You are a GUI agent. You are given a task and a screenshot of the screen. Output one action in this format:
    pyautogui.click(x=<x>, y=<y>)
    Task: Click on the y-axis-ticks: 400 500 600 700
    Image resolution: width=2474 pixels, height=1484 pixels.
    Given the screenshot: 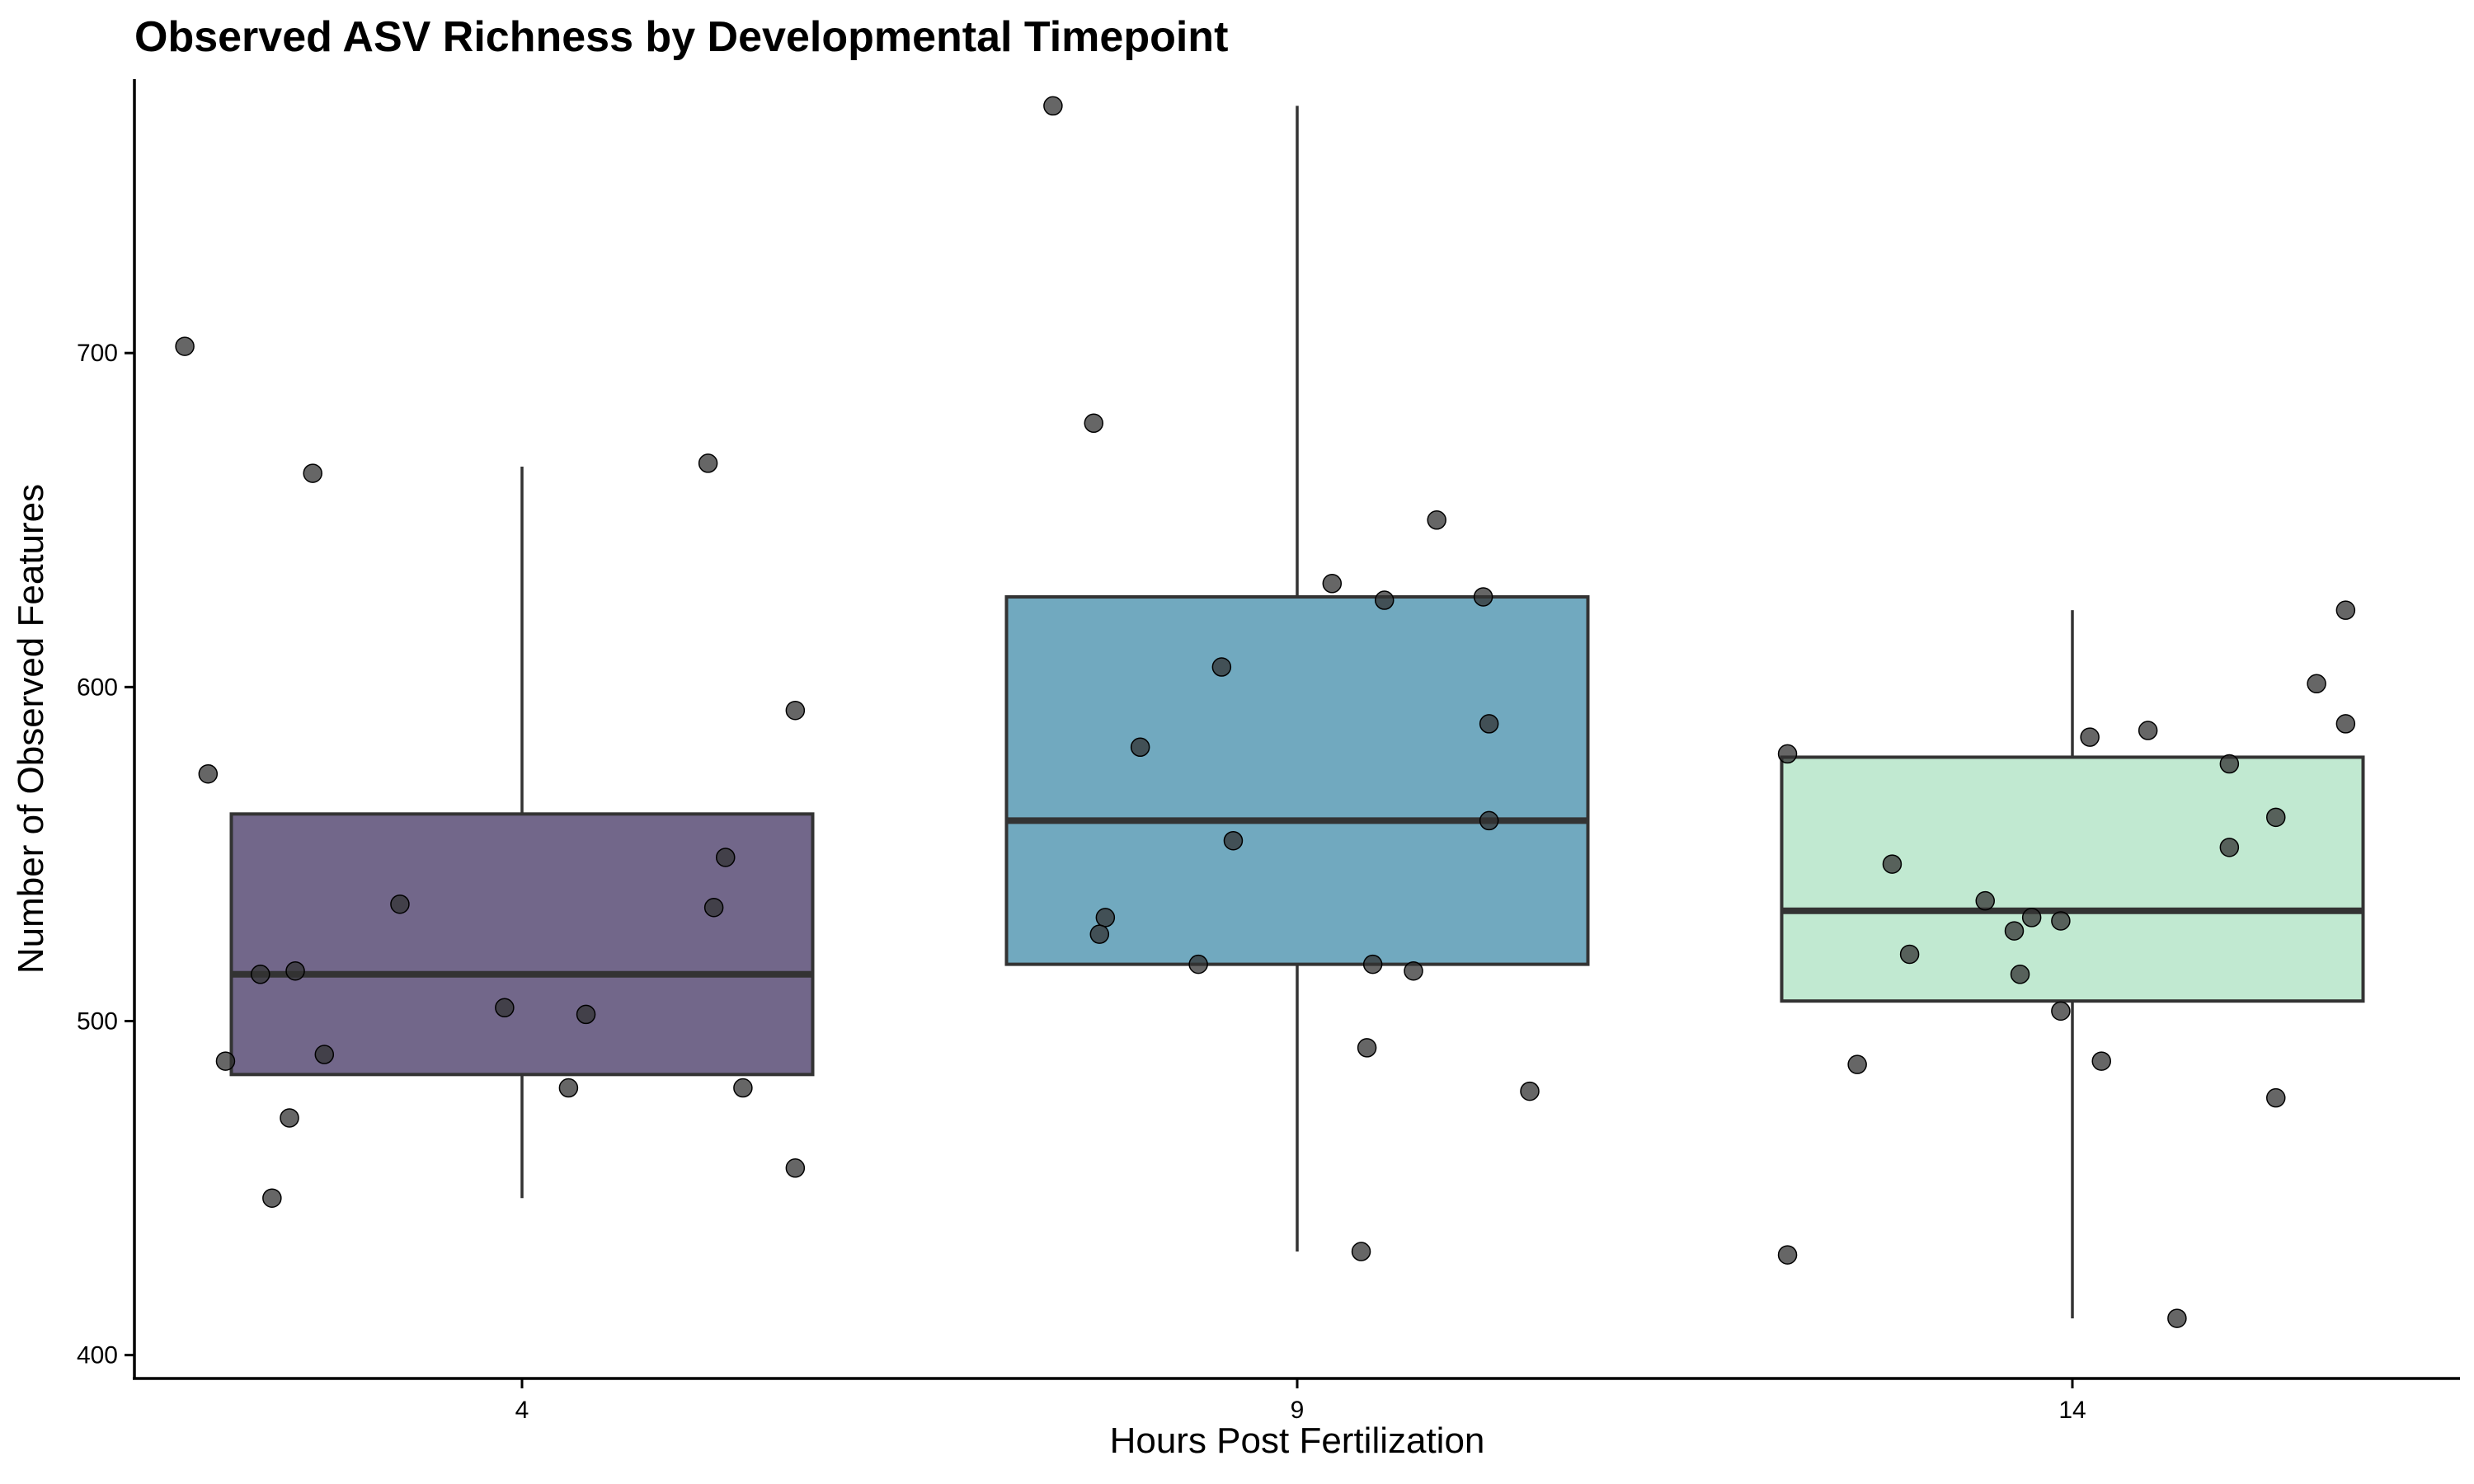 What is the action you would take?
    pyautogui.click(x=105, y=855)
    